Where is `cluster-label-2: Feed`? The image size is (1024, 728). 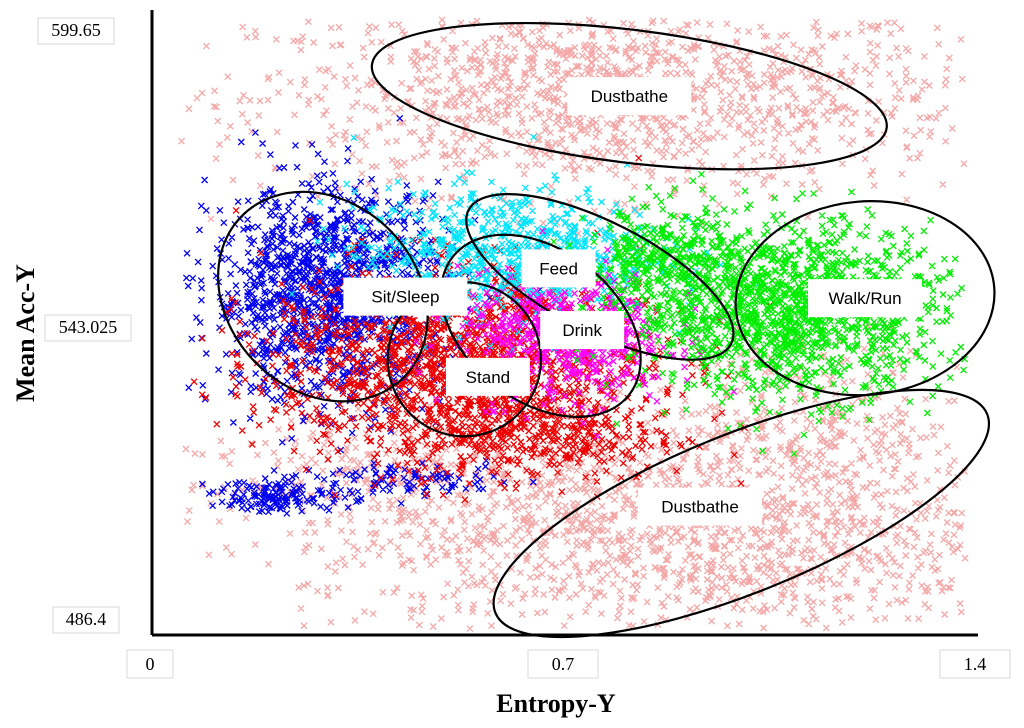 cluster-label-2: Feed is located at coordinates (558, 268).